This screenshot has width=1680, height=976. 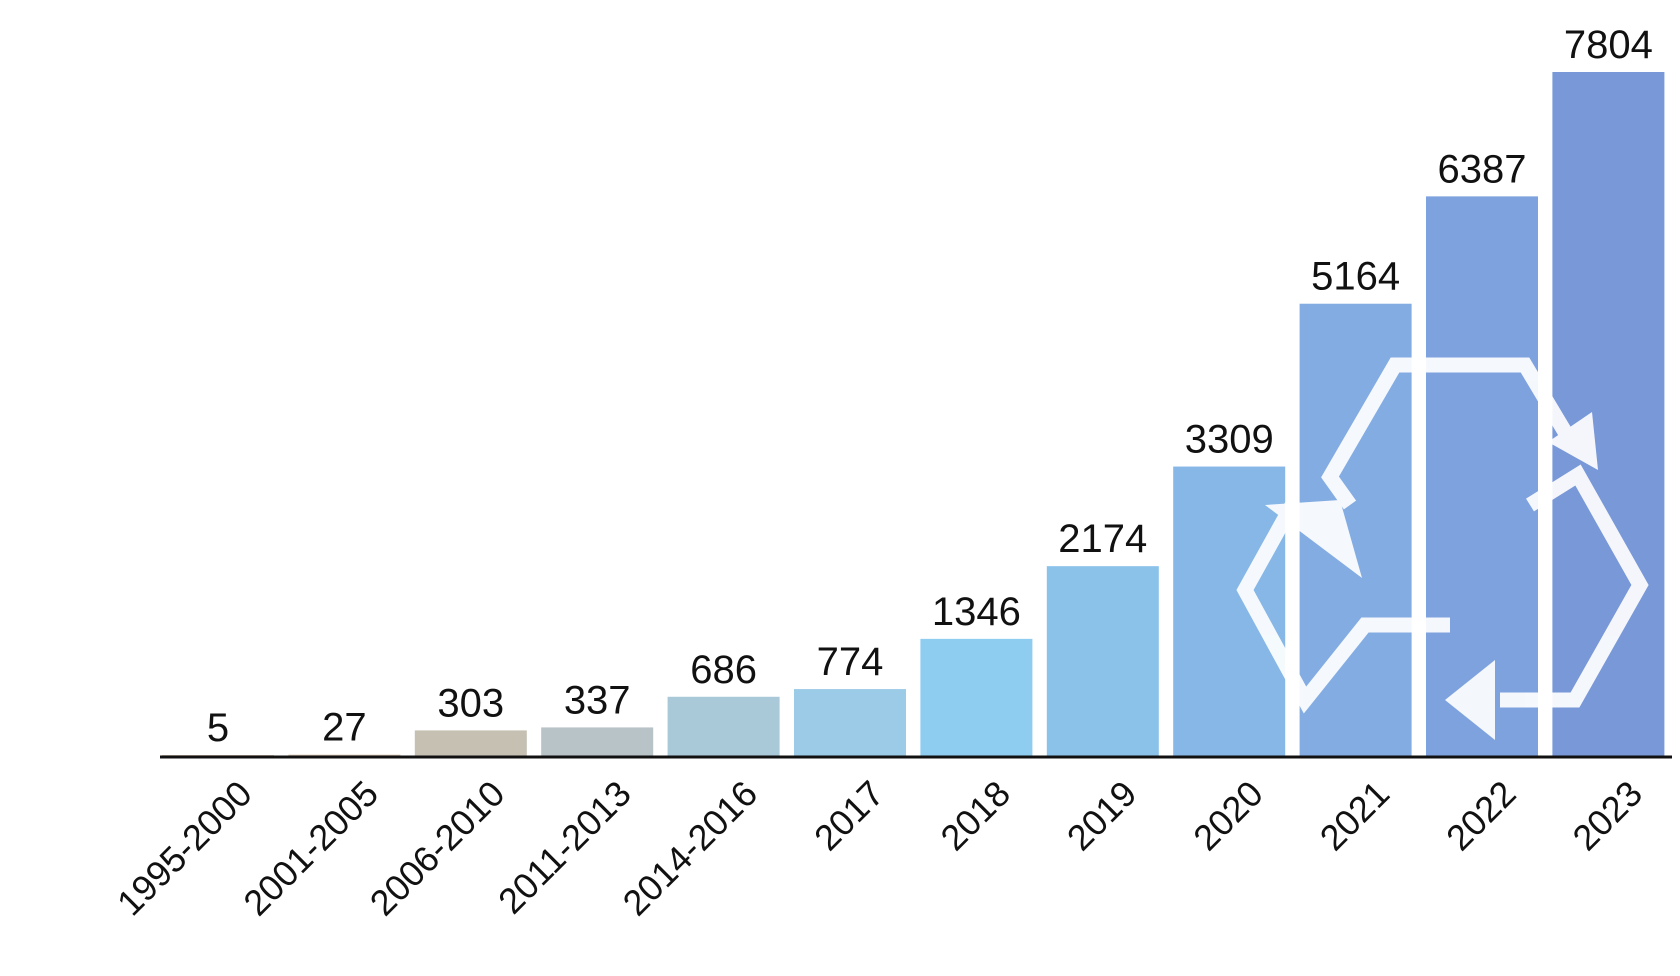 I want to click on value-label-2019: 2174, so click(x=1102, y=539).